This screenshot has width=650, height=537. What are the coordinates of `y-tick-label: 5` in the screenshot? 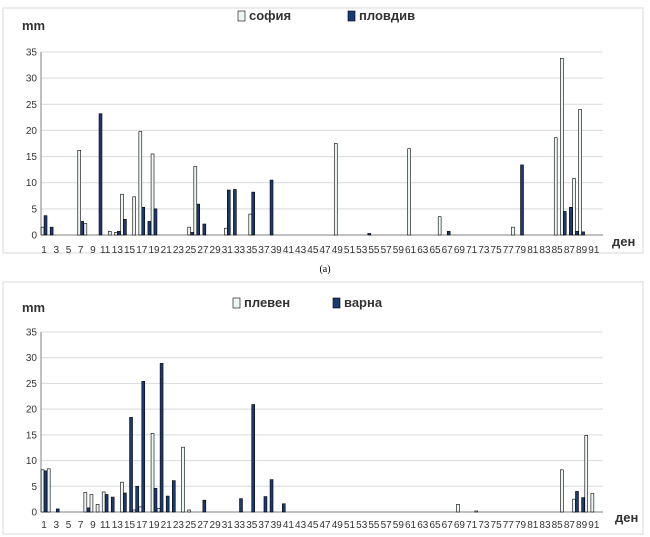 It's located at (34, 487).